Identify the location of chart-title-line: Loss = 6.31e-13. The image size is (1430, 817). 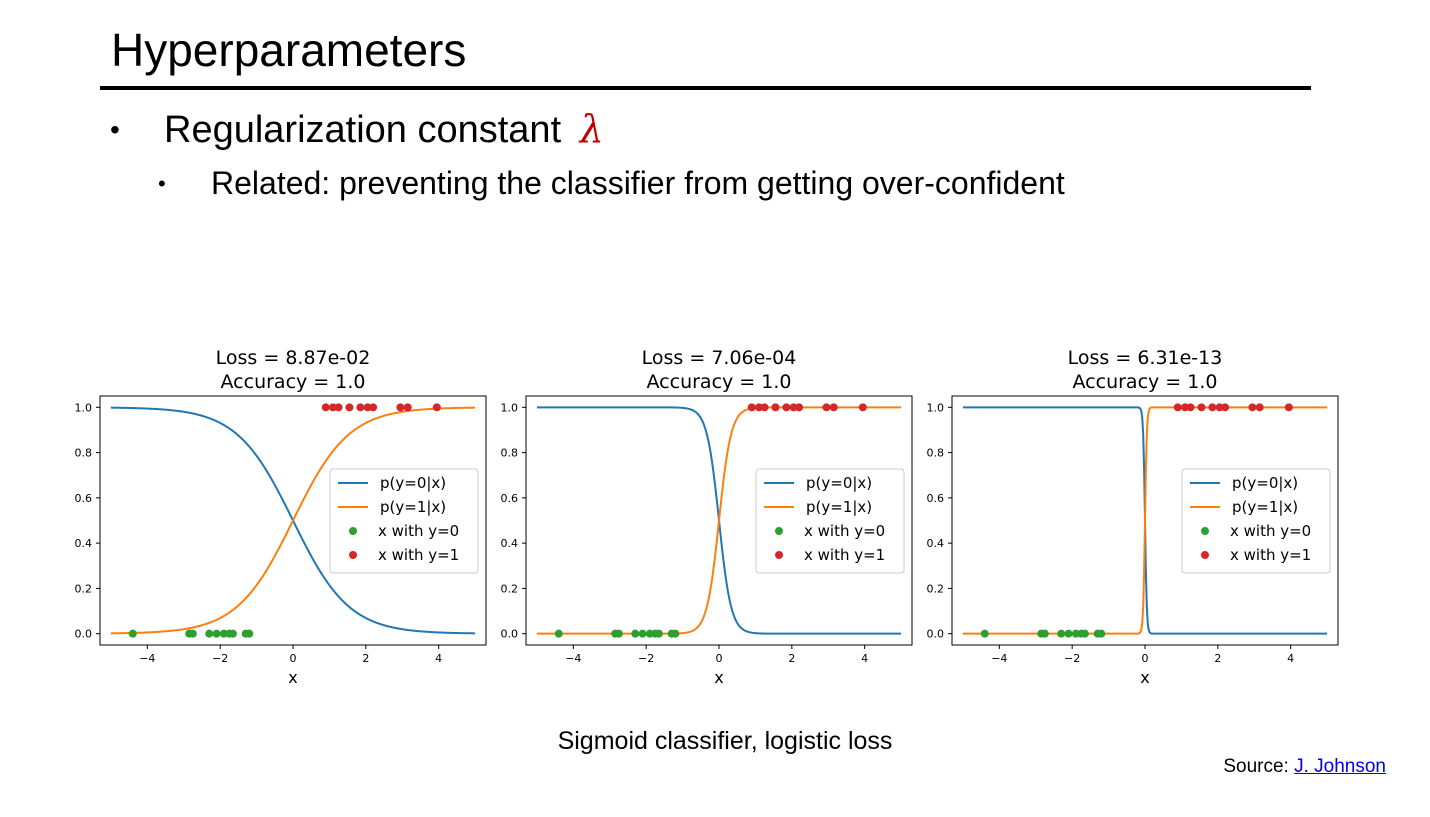
(1145, 358).